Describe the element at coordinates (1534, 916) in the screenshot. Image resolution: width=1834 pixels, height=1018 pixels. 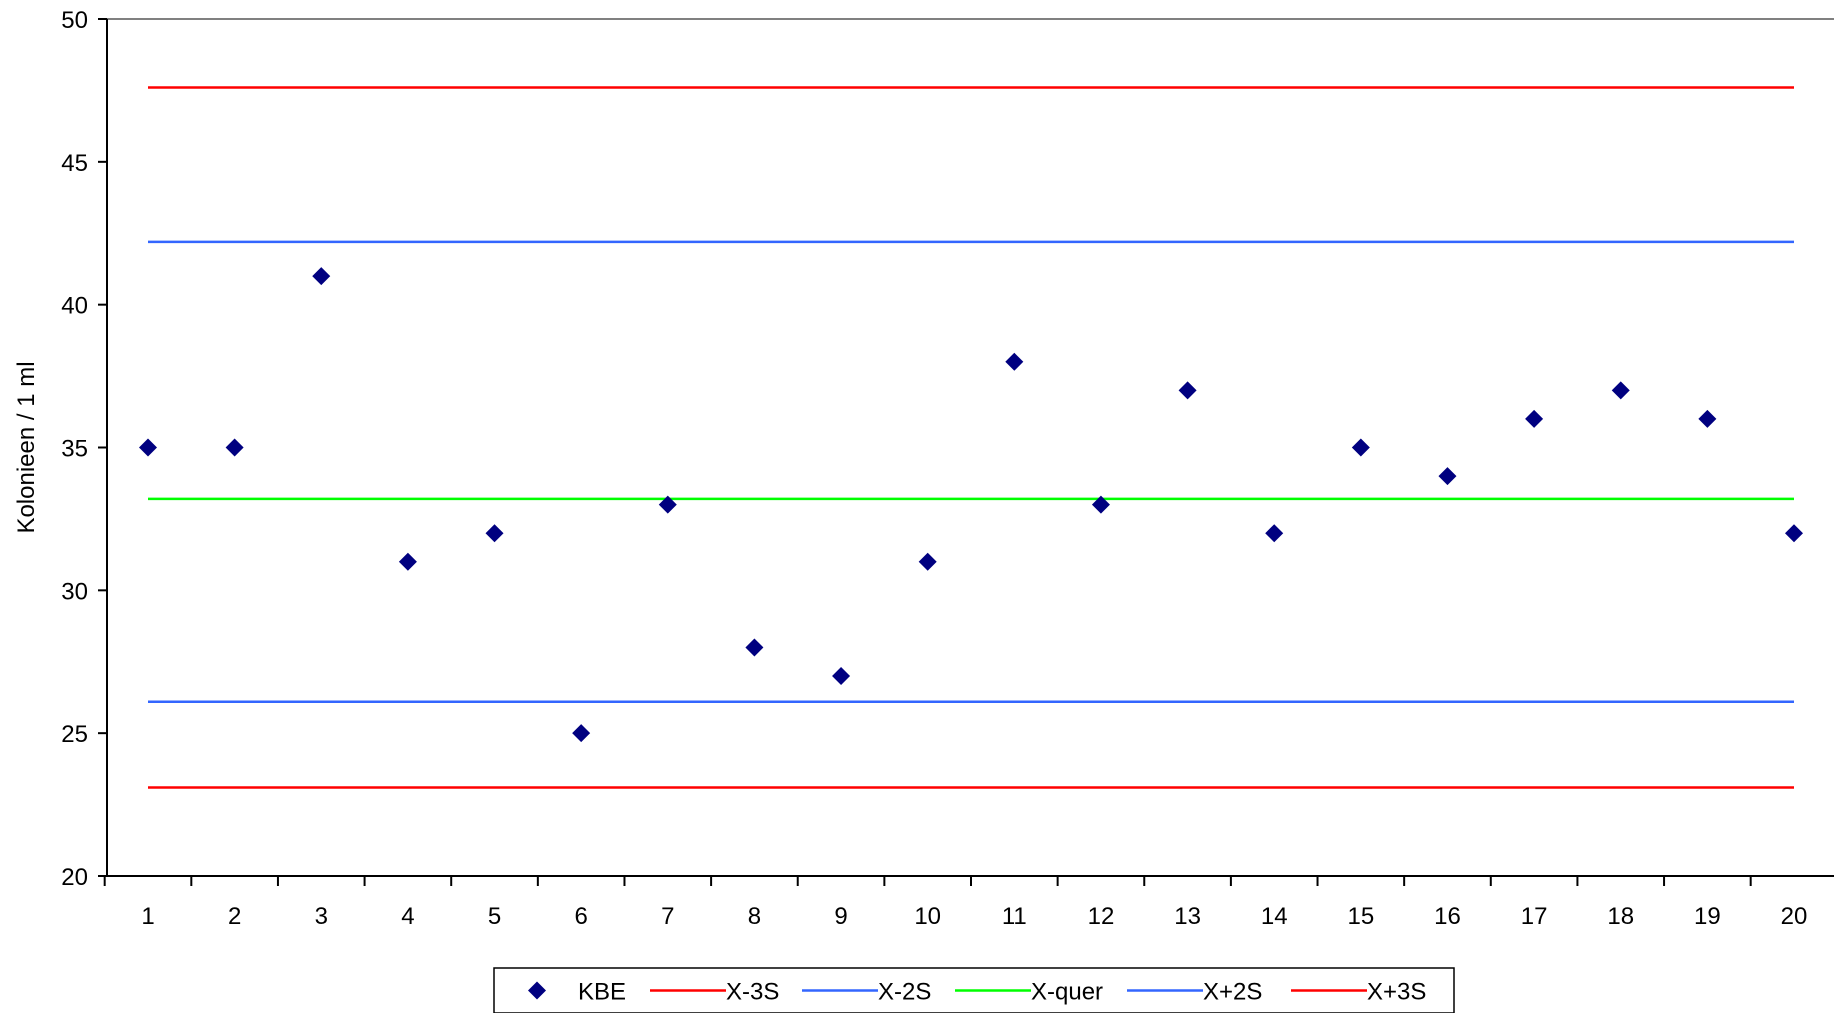
I see `x-tick-label: 17` at that location.